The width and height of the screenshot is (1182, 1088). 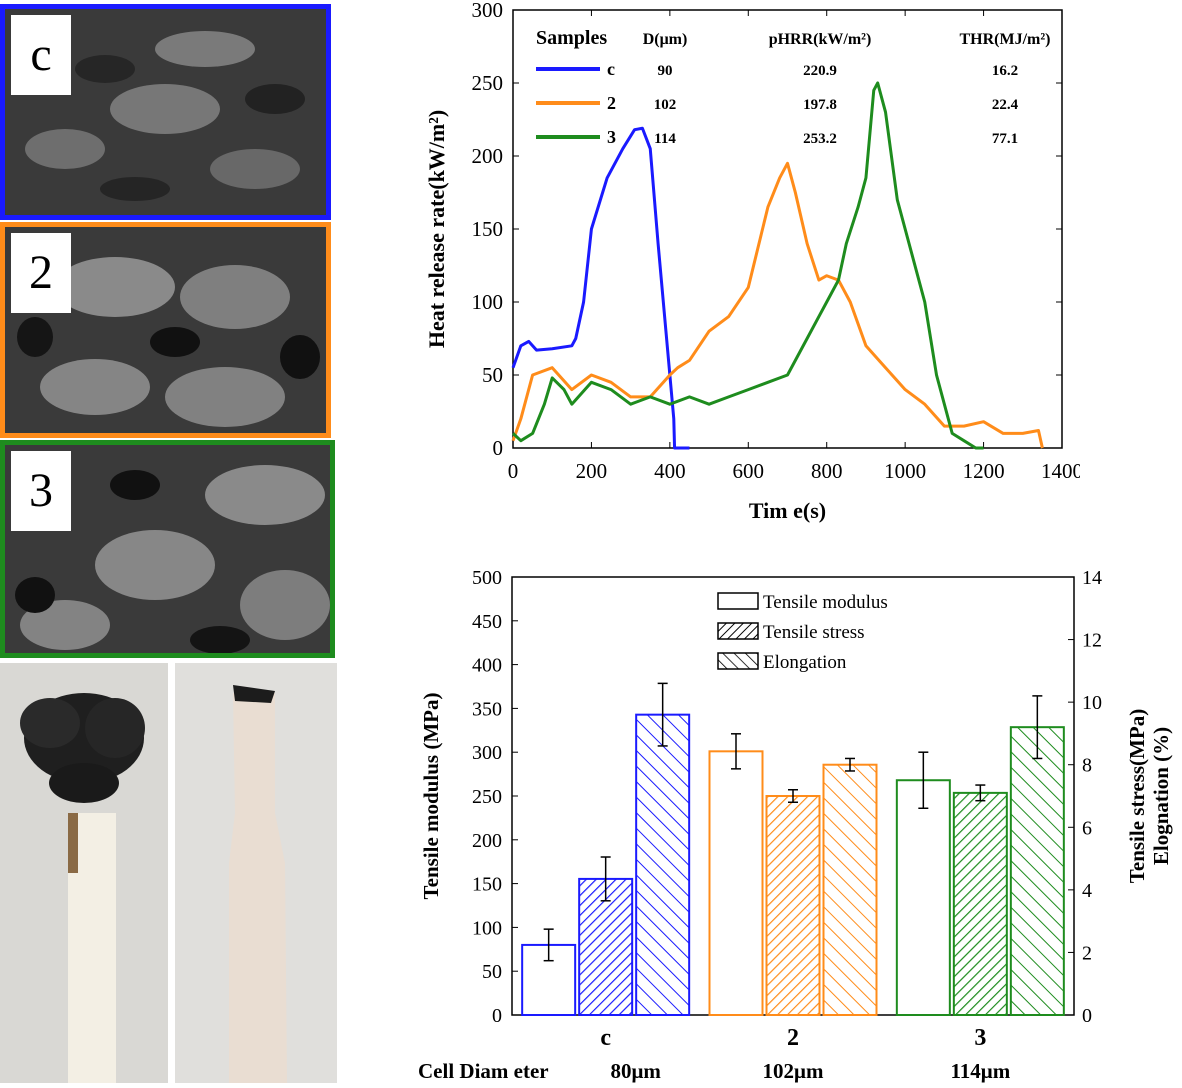 What do you see at coordinates (980, 1071) in the screenshot?
I see `cell-diameter-value: 114μm` at bounding box center [980, 1071].